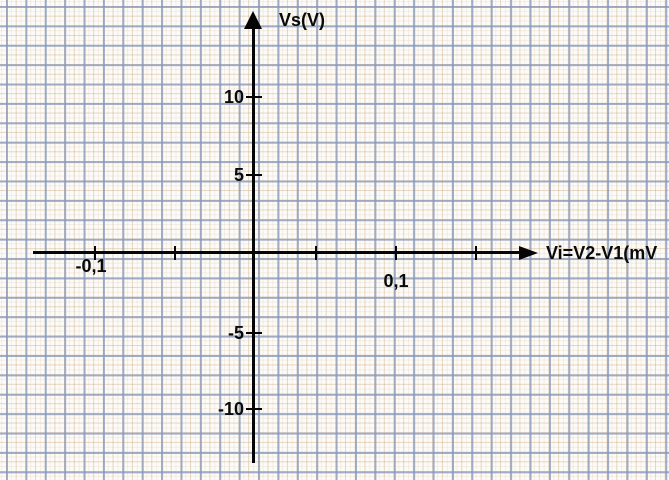 The width and height of the screenshot is (669, 480). Describe the element at coordinates (253, 244) in the screenshot. I see `y-axis-line` at that location.